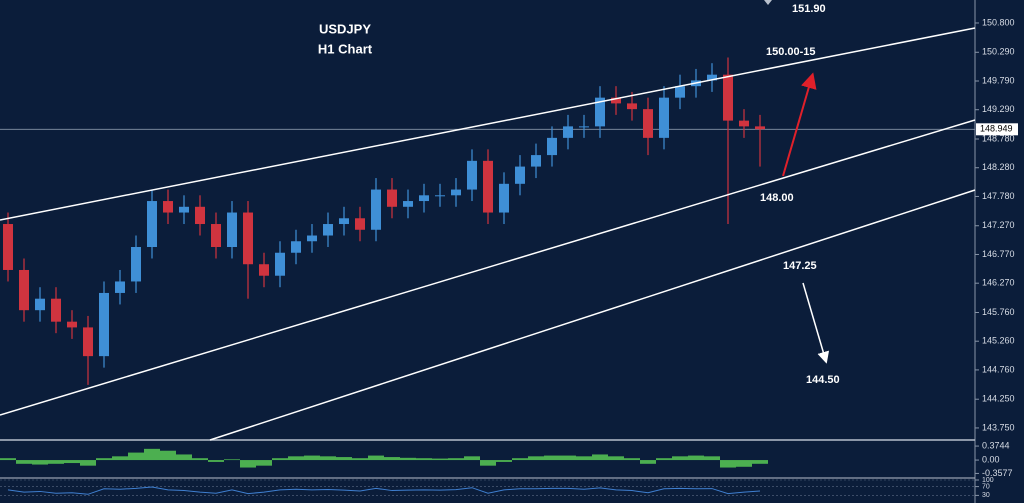  I want to click on y-tick-label: 149.790, so click(998, 80).